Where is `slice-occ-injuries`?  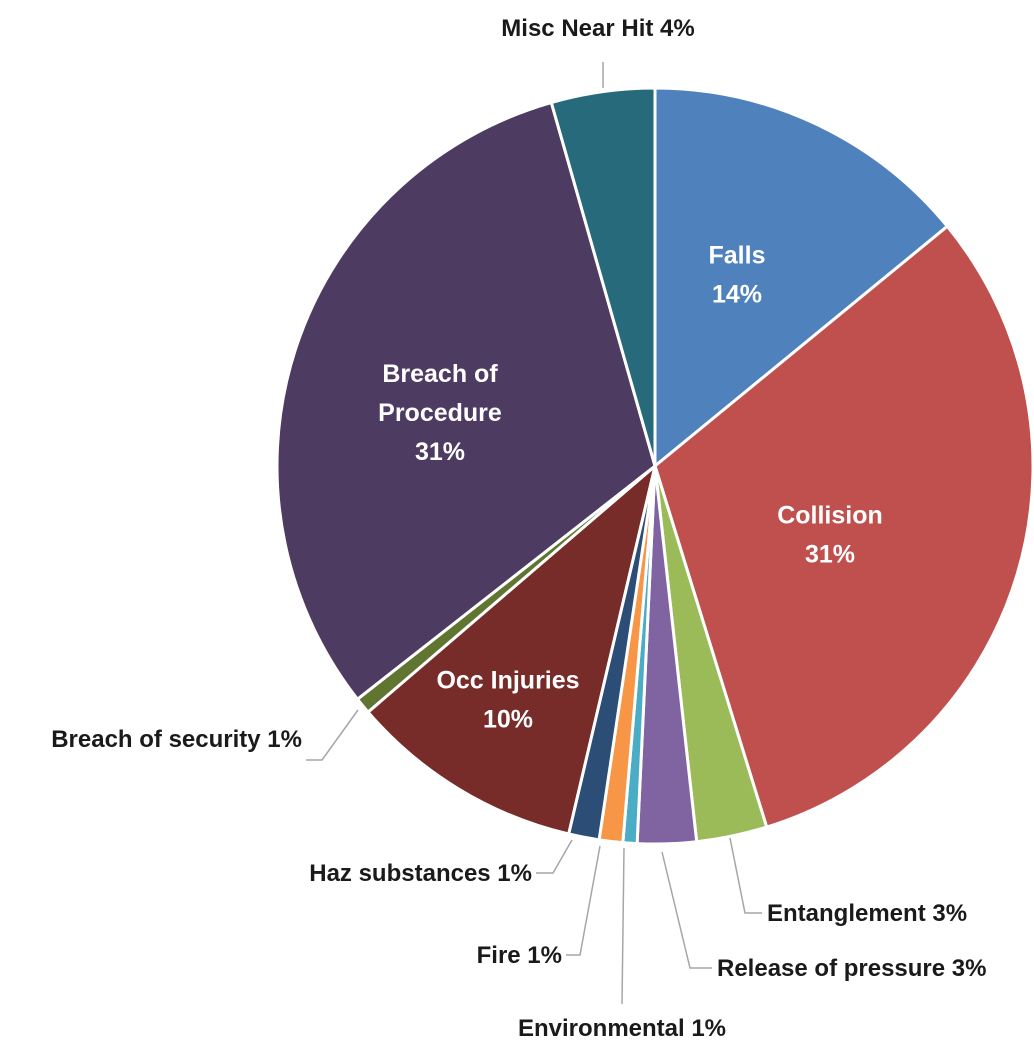
slice-occ-injuries is located at coordinates (511, 650).